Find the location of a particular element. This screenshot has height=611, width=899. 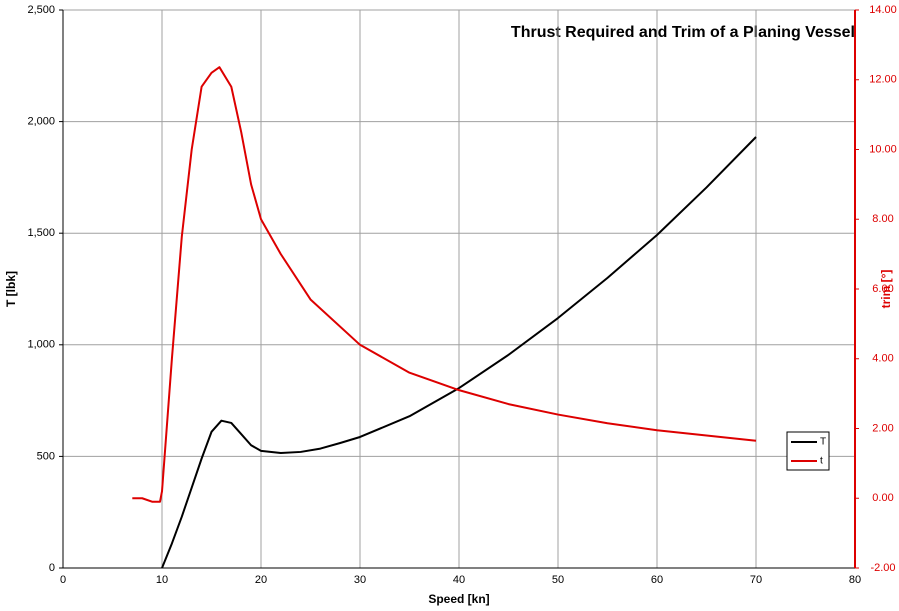

y2-axis-label: trim [°] is located at coordinates (886, 289).